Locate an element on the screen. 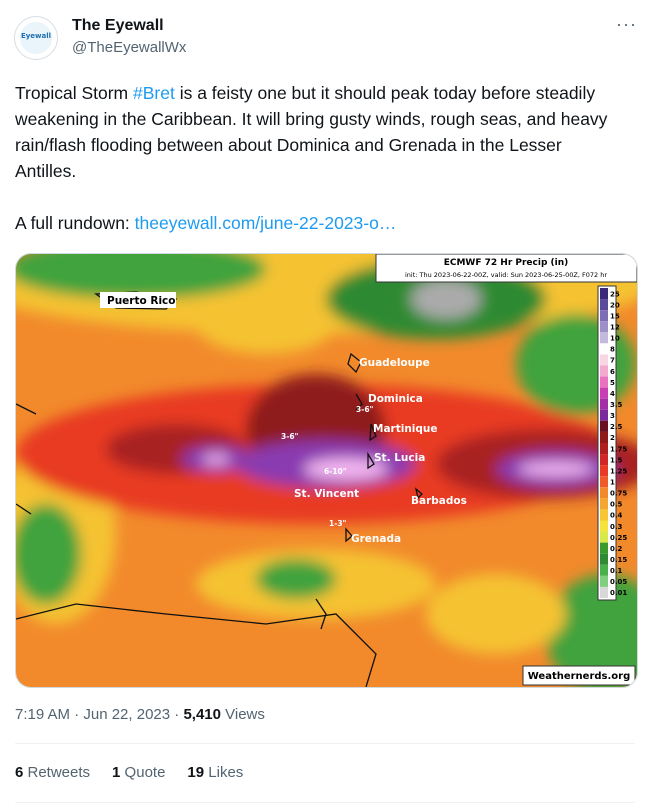  author-name: The Eyewall is located at coordinates (118, 25).